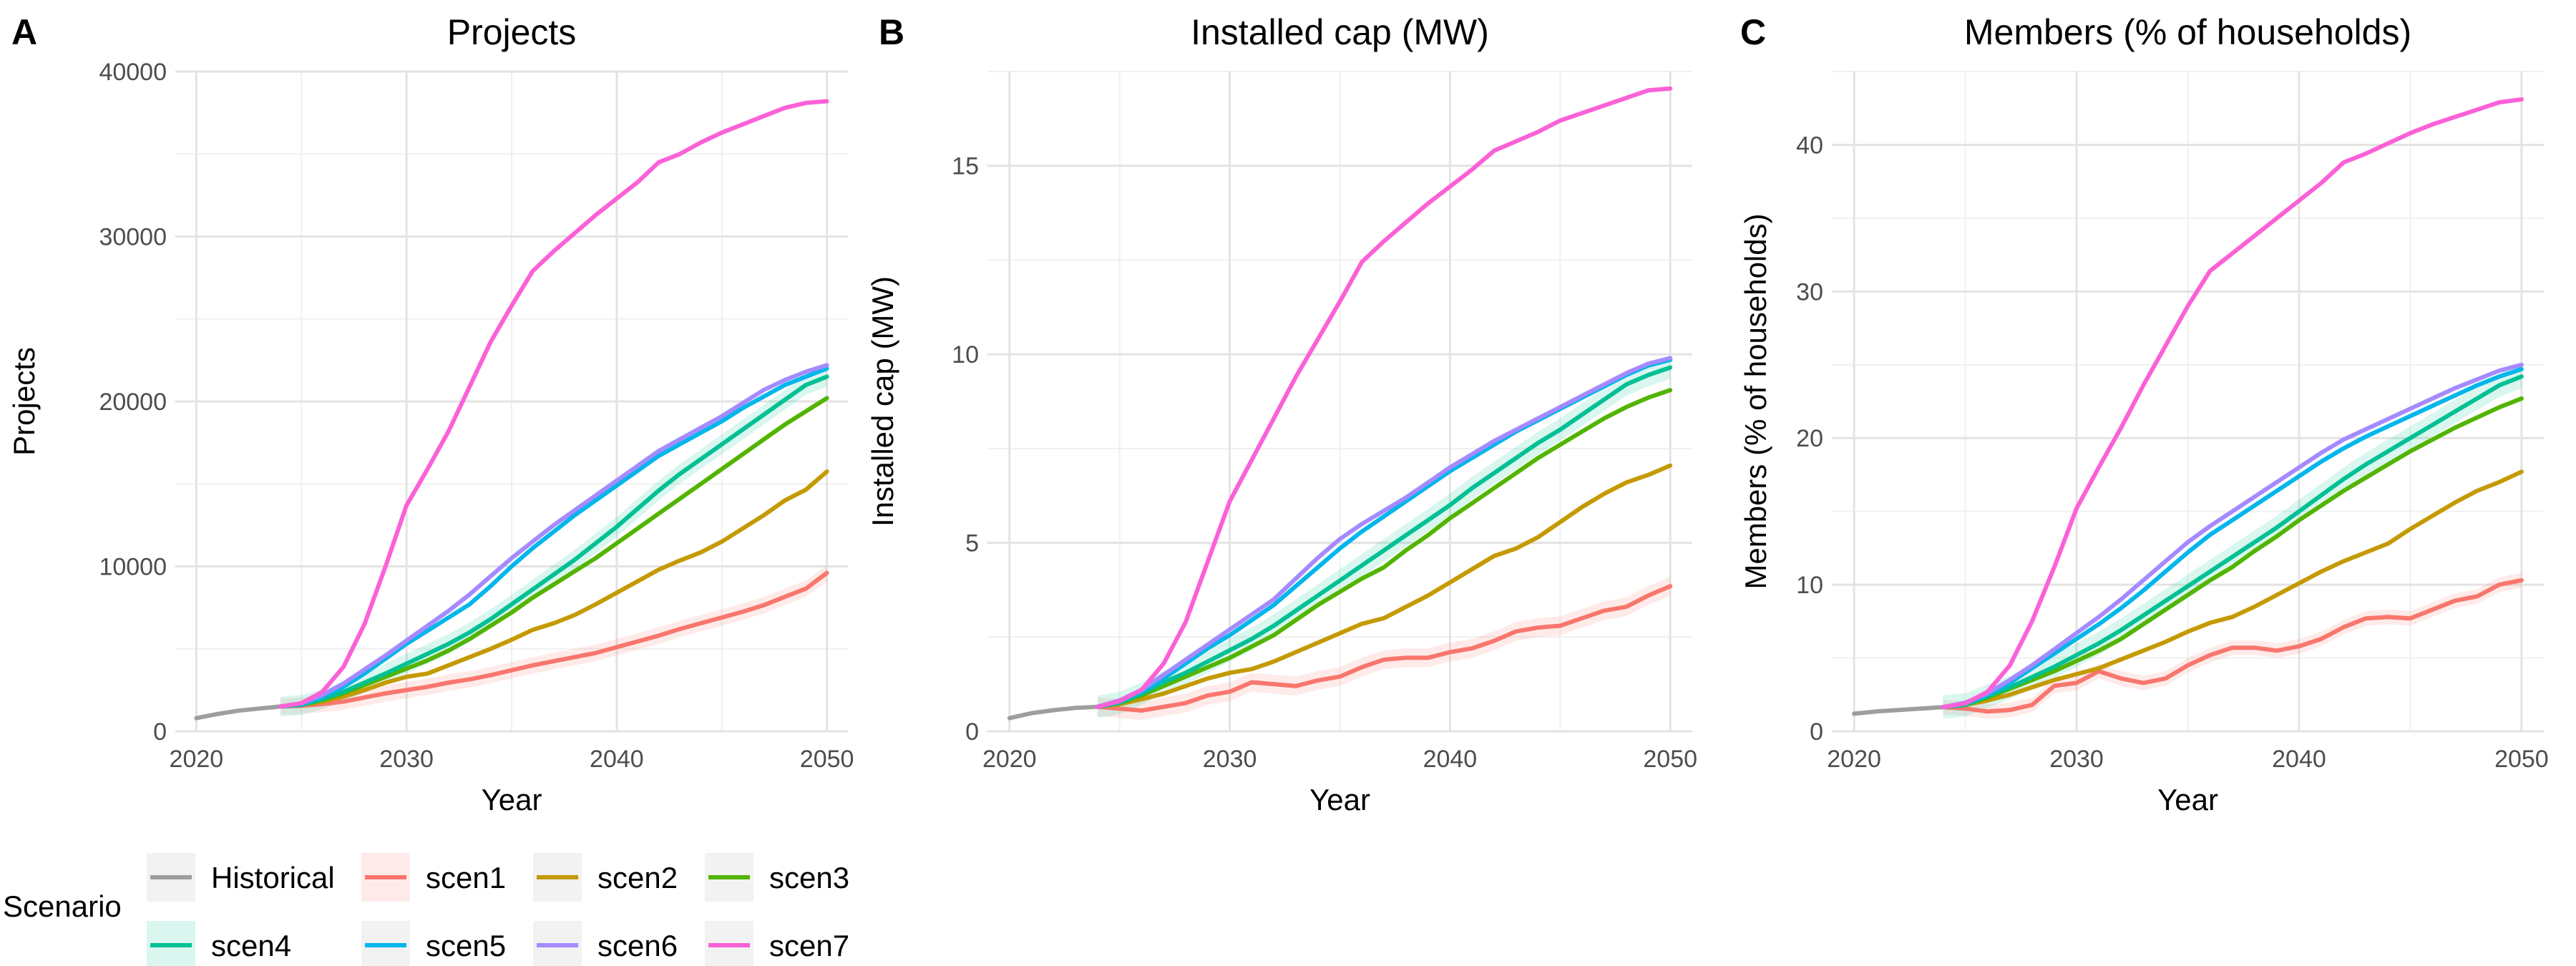 The height and width of the screenshot is (966, 2576). Describe the element at coordinates (133, 567) in the screenshot. I see `y-tick-label: 10000` at that location.